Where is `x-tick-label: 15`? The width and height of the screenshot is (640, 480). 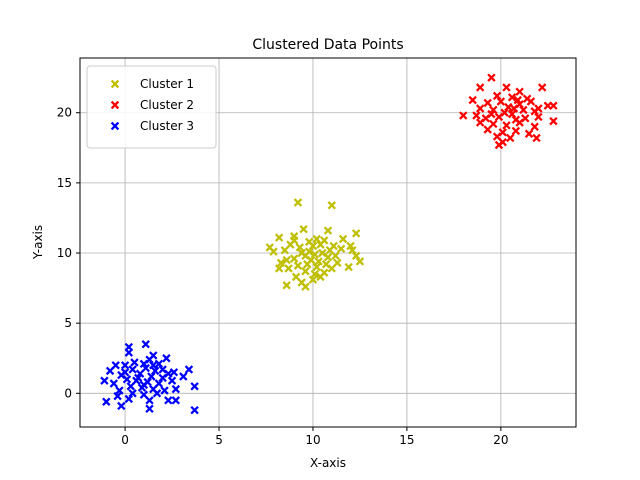 x-tick-label: 15 is located at coordinates (406, 440).